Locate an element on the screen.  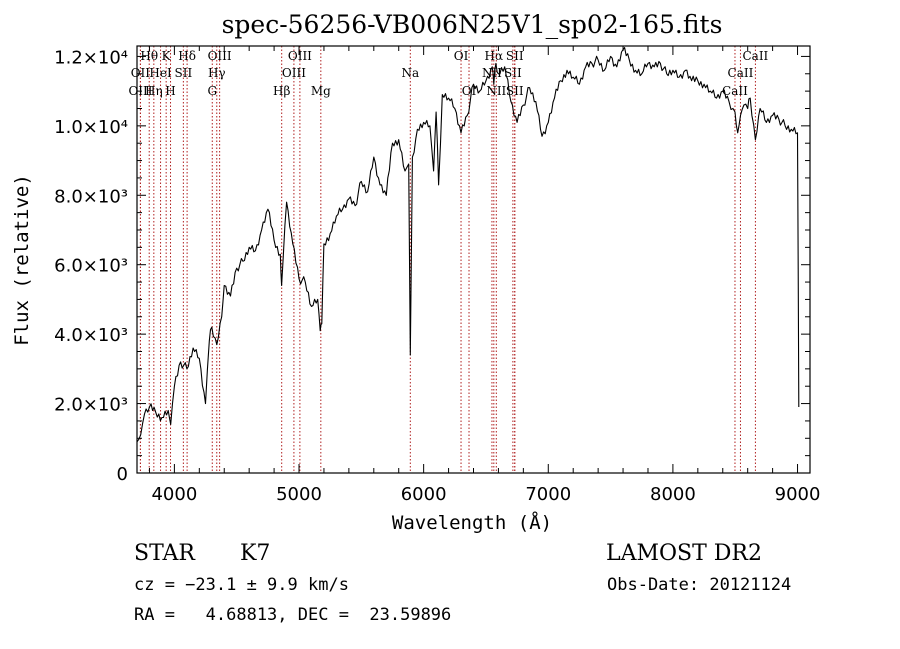
line-marker-label: HeI is located at coordinates (160, 73).